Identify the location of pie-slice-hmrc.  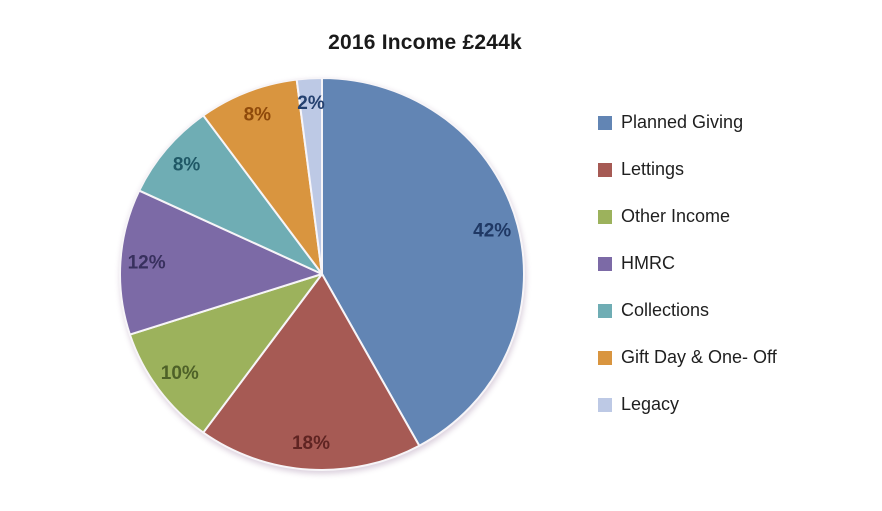
(221, 262).